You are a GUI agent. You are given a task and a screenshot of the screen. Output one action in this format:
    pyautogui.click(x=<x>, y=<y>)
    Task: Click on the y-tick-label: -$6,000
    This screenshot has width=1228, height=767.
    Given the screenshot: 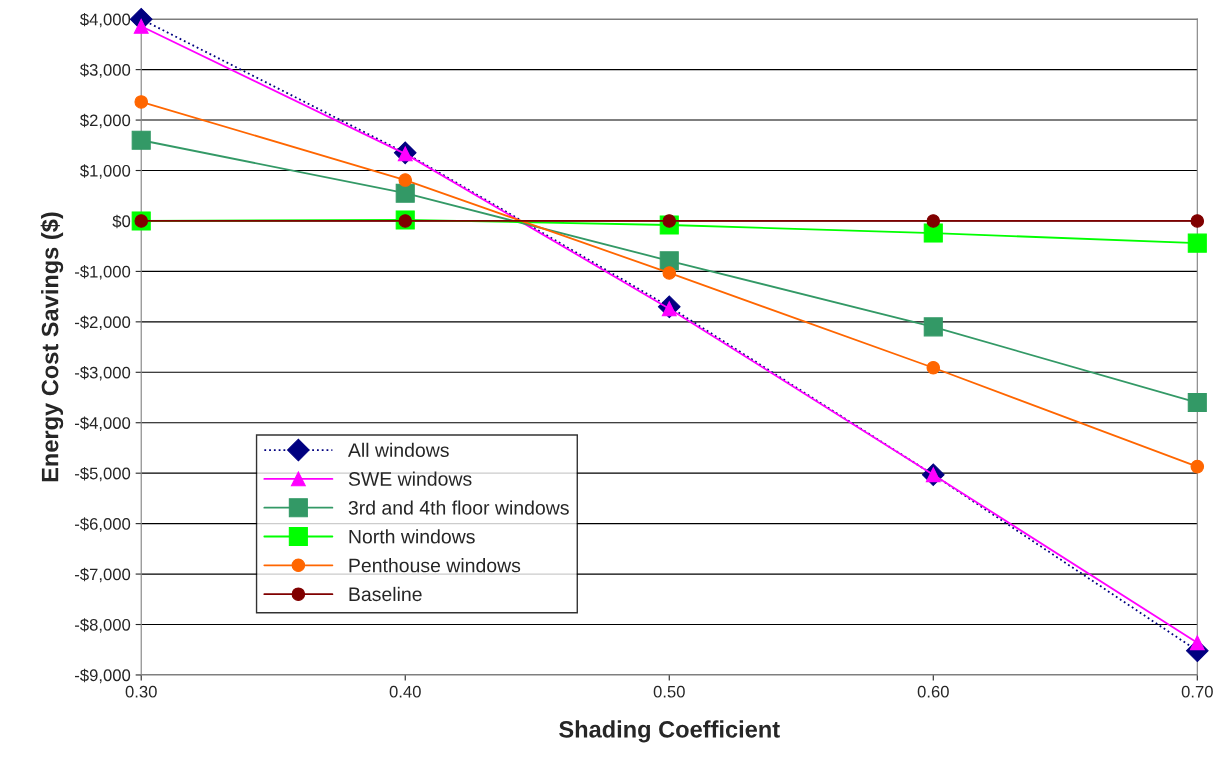 What is the action you would take?
    pyautogui.click(x=103, y=524)
    